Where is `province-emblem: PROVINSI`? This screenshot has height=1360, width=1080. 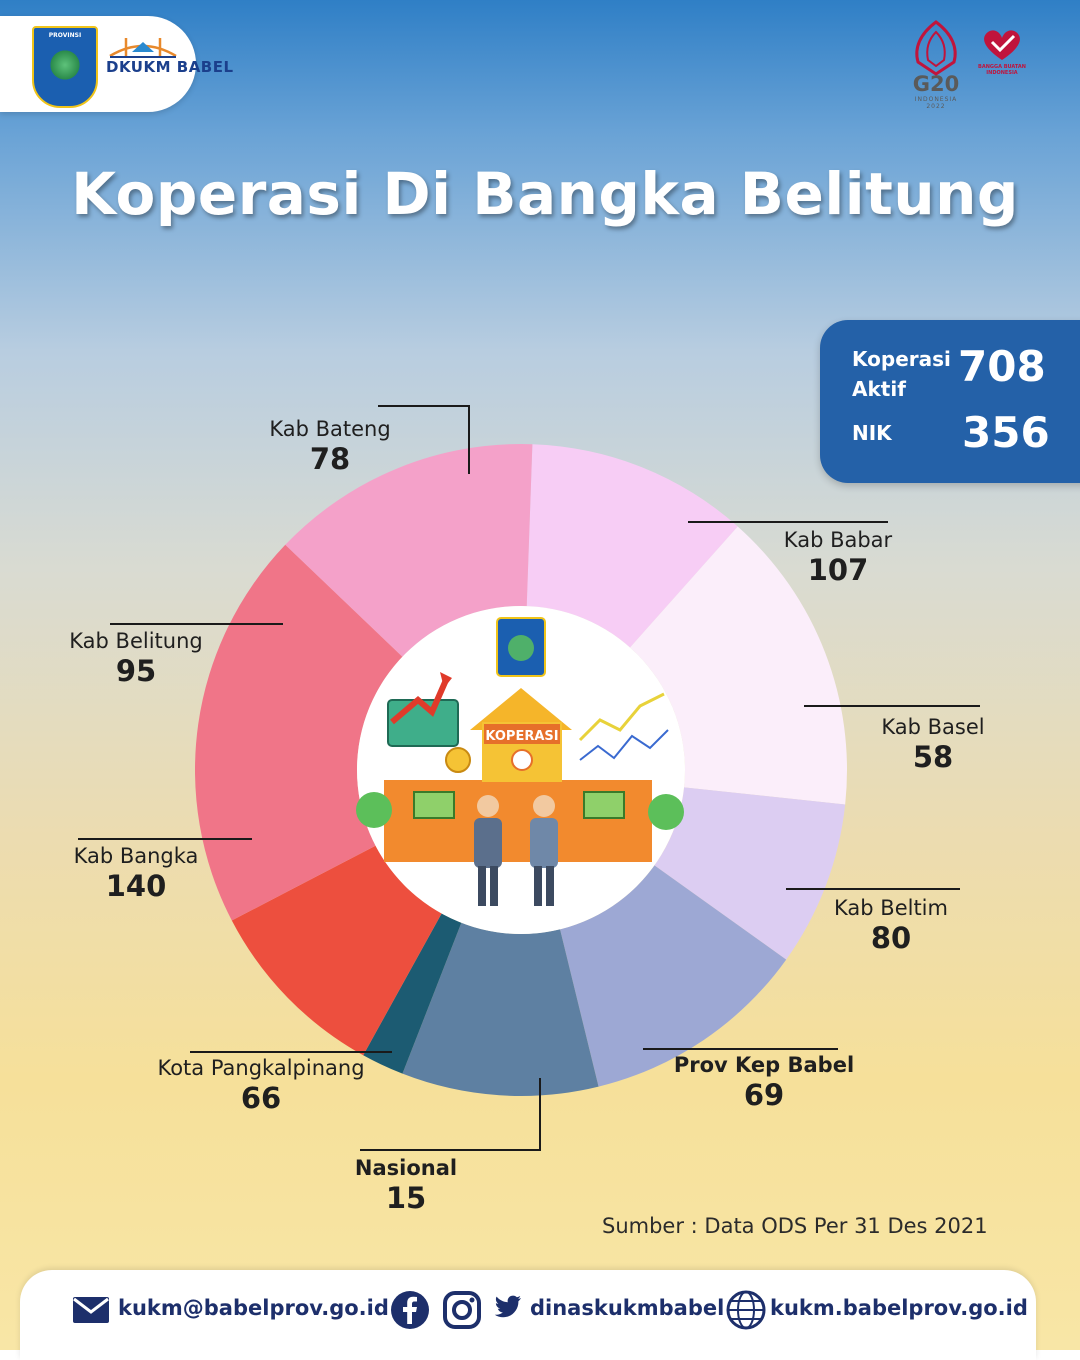
province-emblem: PROVINSI is located at coordinates (65, 67).